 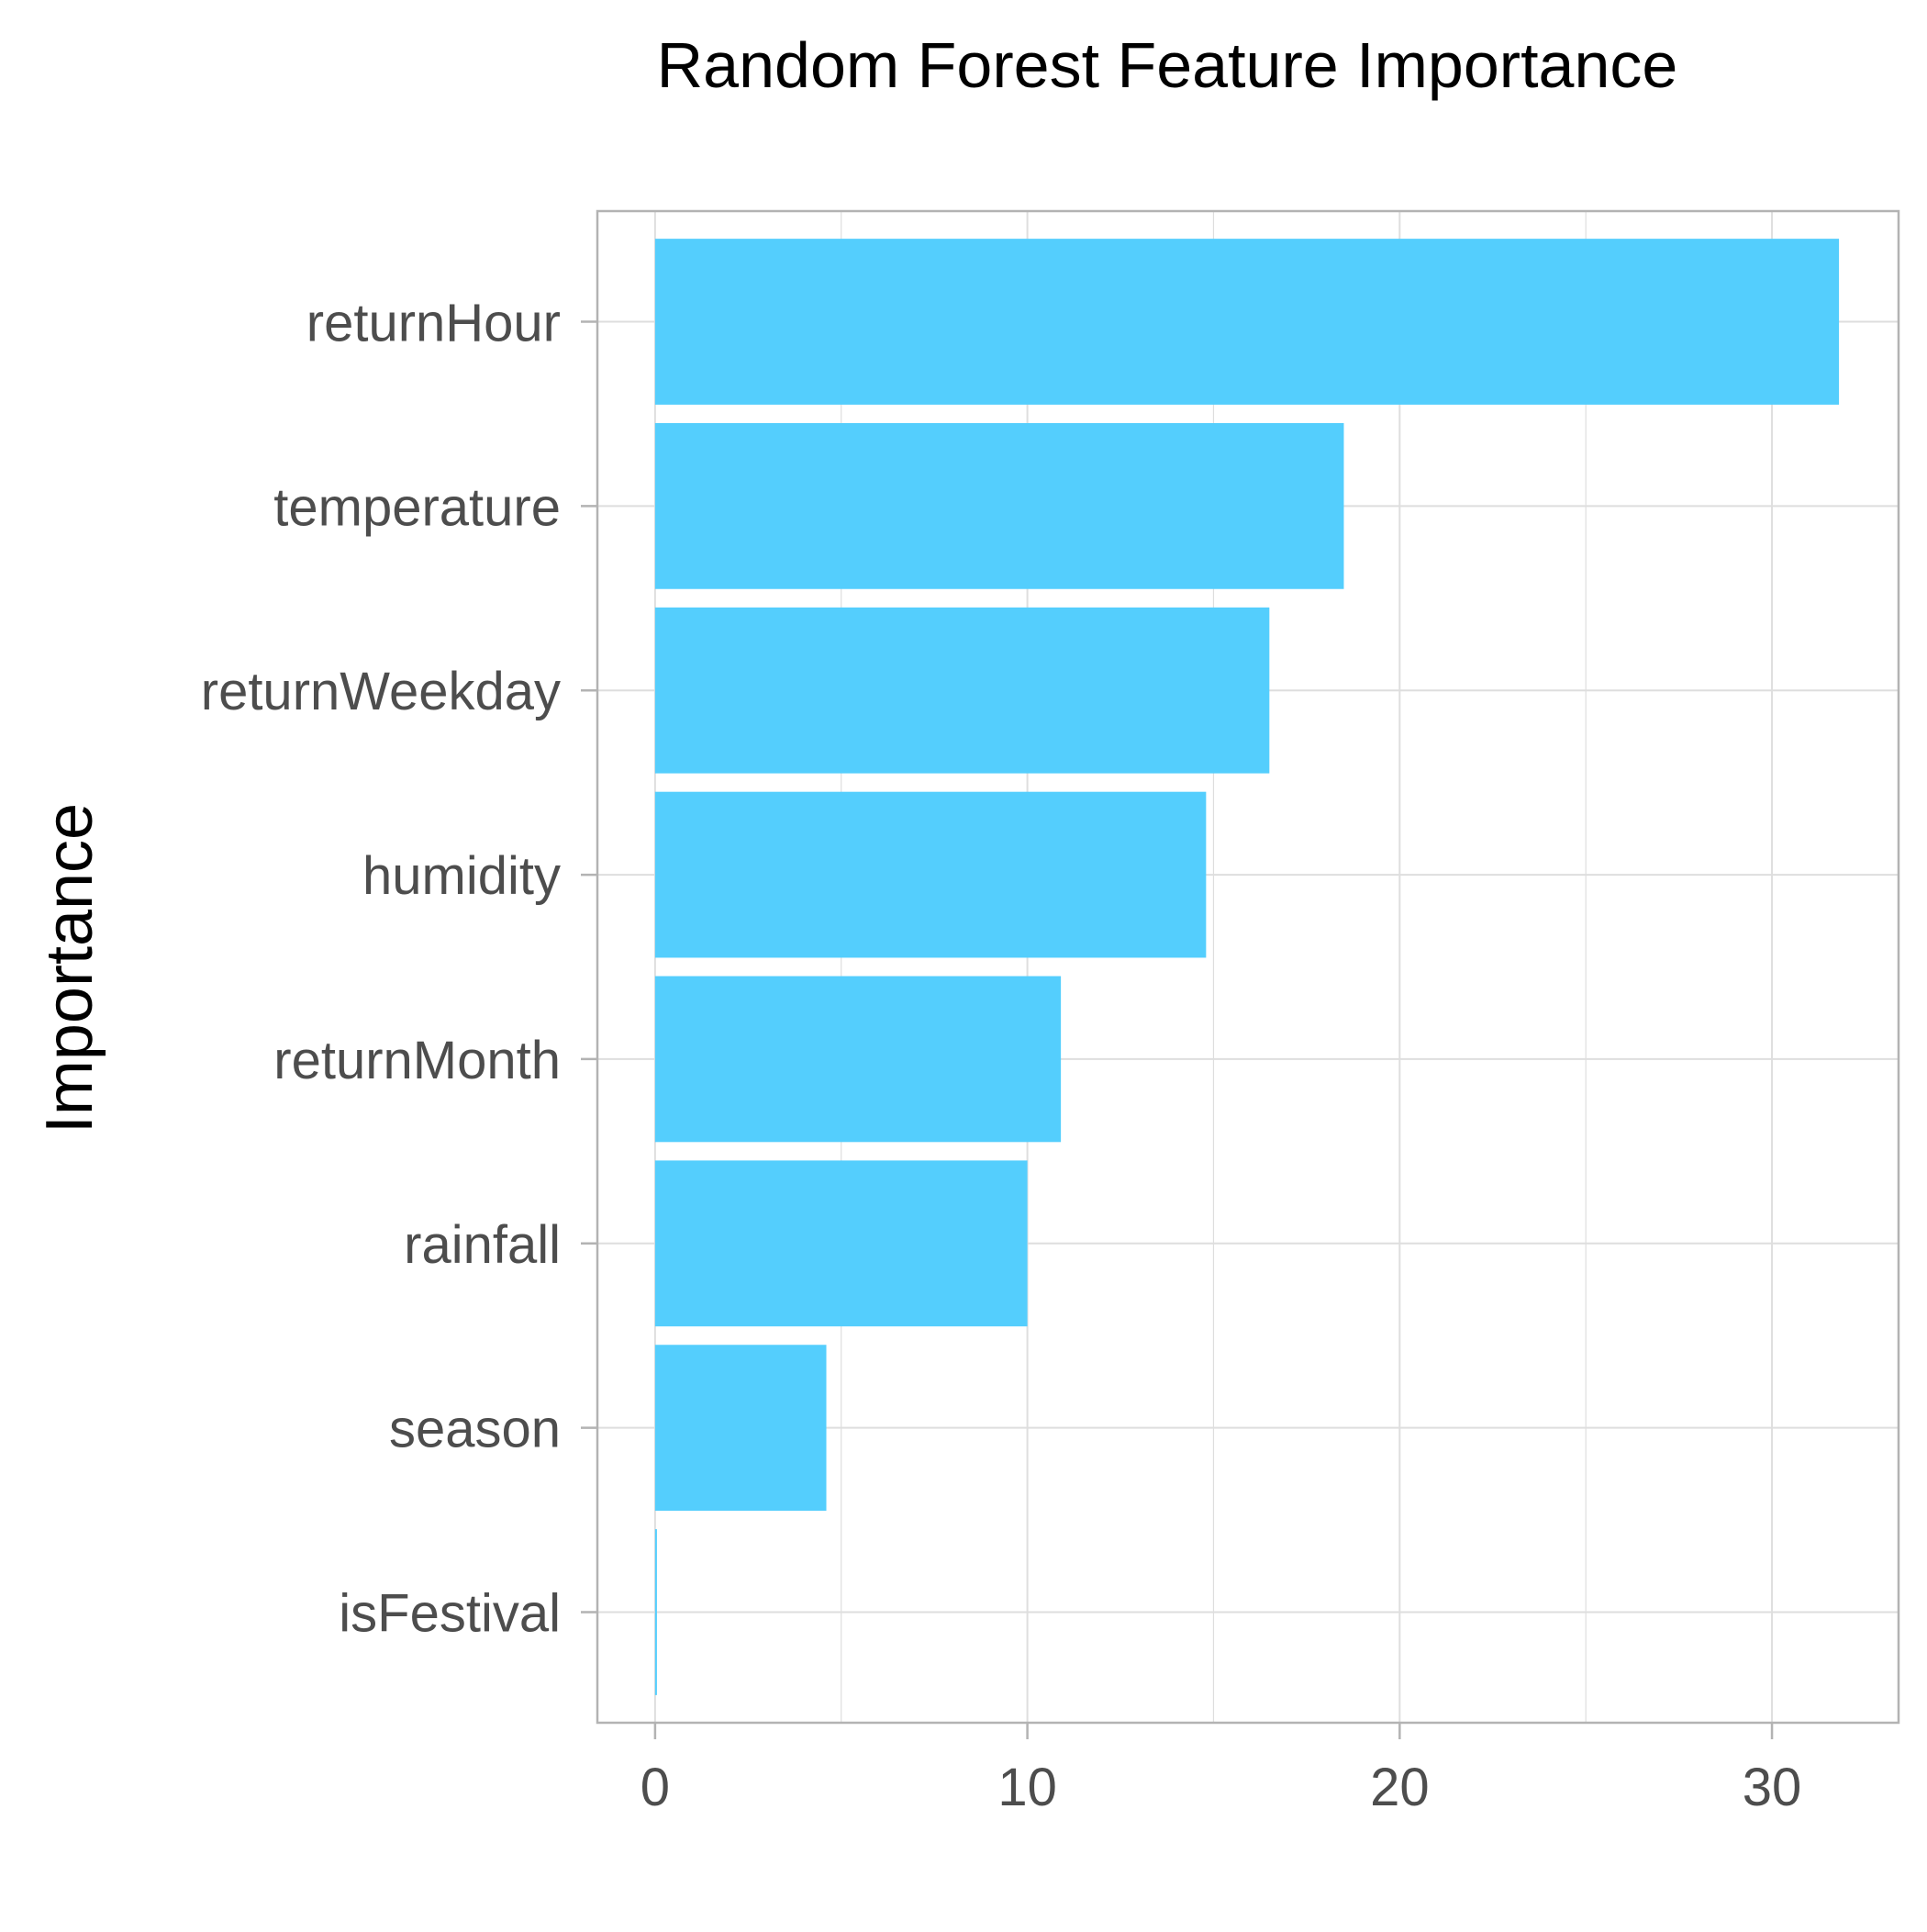 What do you see at coordinates (841, 1243) in the screenshot?
I see `bar-rainfall` at bounding box center [841, 1243].